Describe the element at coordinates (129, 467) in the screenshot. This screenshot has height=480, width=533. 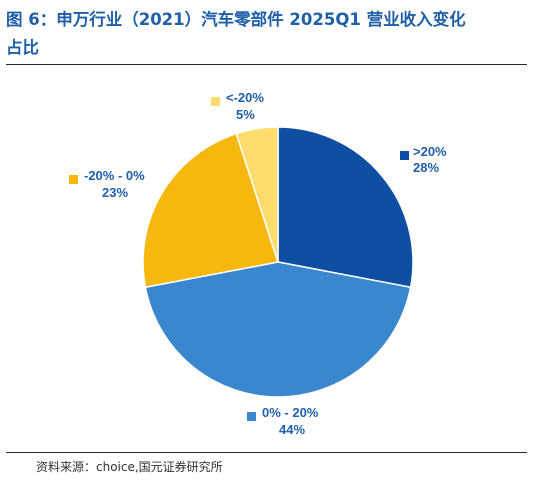
I see `source-note: 资料来源：choice,国元证券研究所` at that location.